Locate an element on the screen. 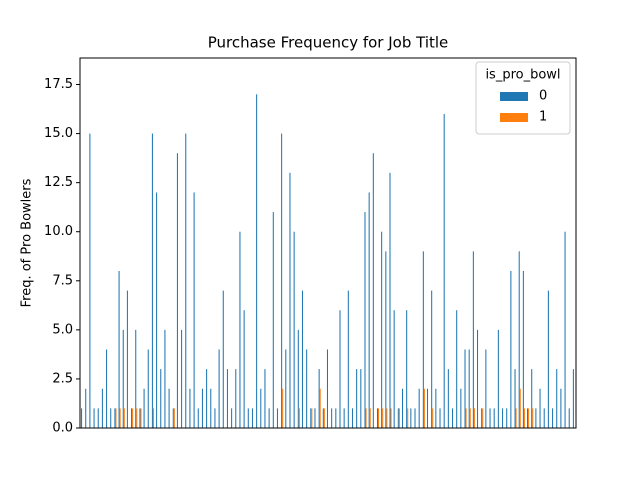 The height and width of the screenshot is (480, 640). y-tick-label: 12.5 is located at coordinates (58, 182).